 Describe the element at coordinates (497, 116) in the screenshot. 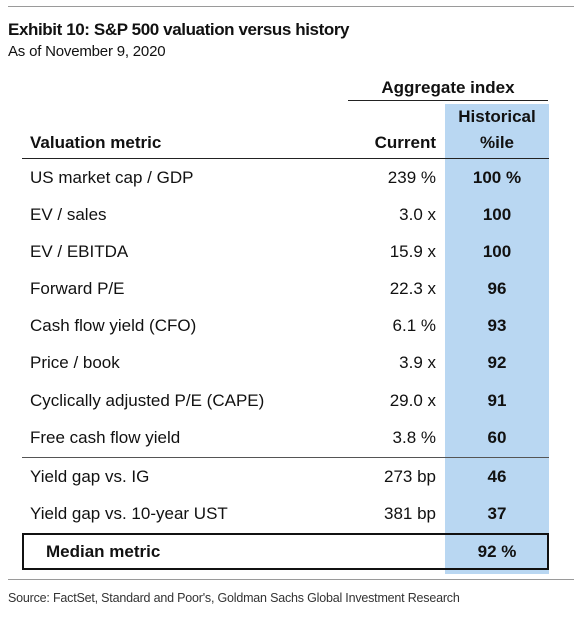

I see `historical-header-line1: Historical` at that location.